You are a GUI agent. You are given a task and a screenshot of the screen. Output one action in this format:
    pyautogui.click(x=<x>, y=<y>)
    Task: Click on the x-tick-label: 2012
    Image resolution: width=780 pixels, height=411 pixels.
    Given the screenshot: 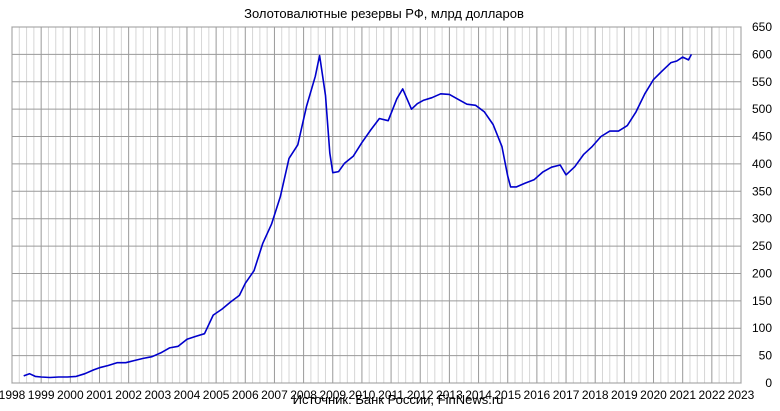 What is the action you would take?
    pyautogui.click(x=420, y=395)
    